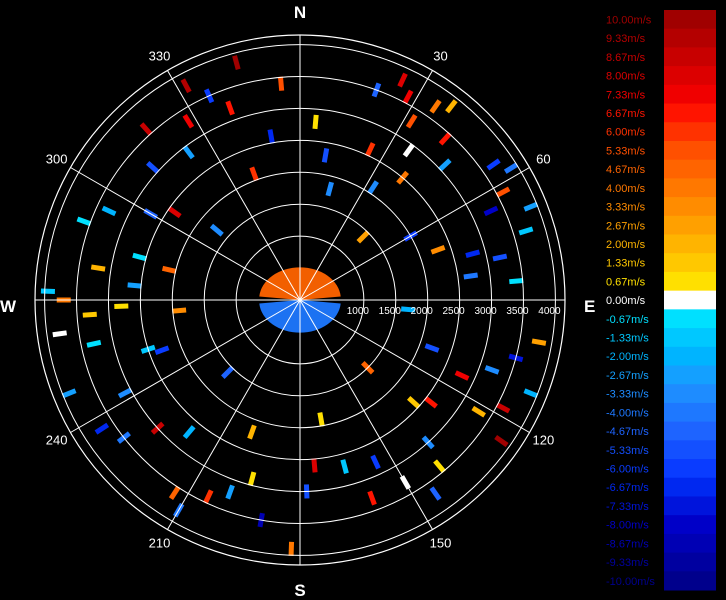  What do you see at coordinates (627, 413) in the screenshot?
I see `colorbar-label-21: -4.00m/s` at bounding box center [627, 413].